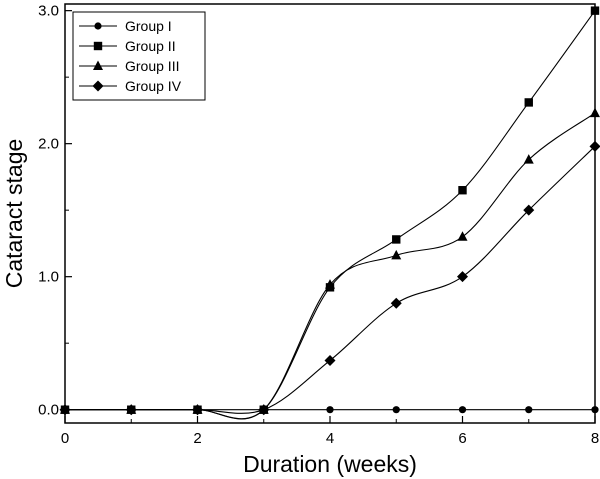 The width and height of the screenshot is (600, 479). What do you see at coordinates (48, 277) in the screenshot?
I see `y-tick-label: 1.0` at bounding box center [48, 277].